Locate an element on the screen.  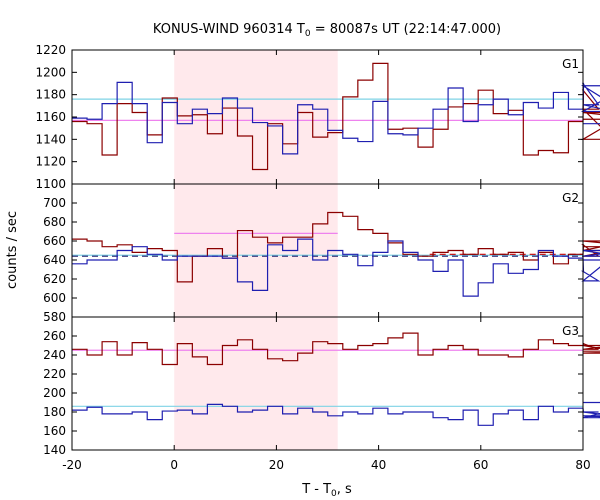
panel-label-g3: G3 is located at coordinates (570, 331).